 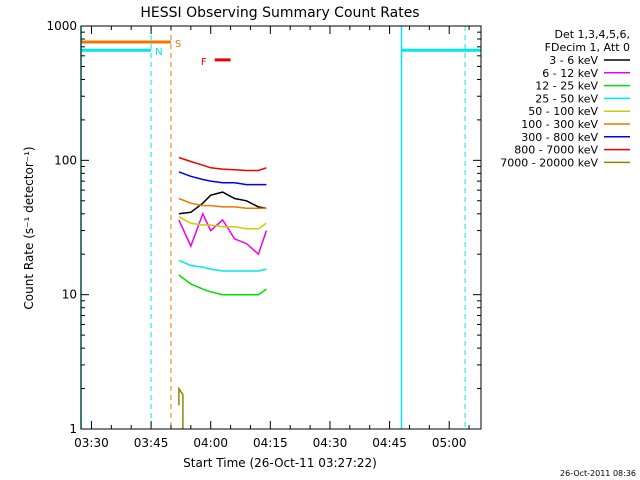 What do you see at coordinates (559, 124) in the screenshot?
I see `legend-label: 100 - 300 keV` at bounding box center [559, 124].